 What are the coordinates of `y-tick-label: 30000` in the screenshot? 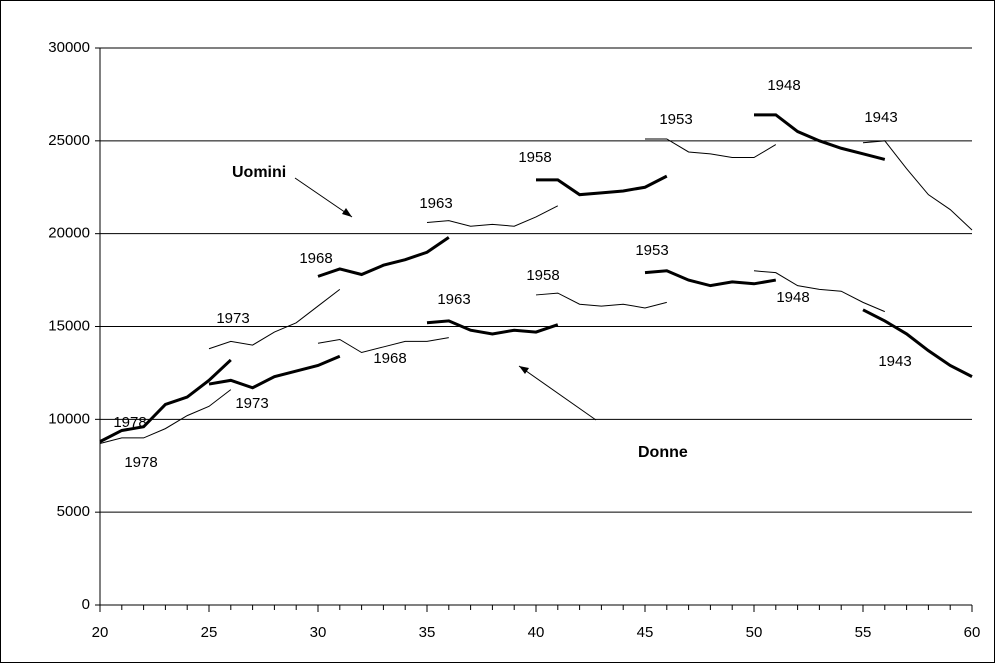 It's located at (69, 47).